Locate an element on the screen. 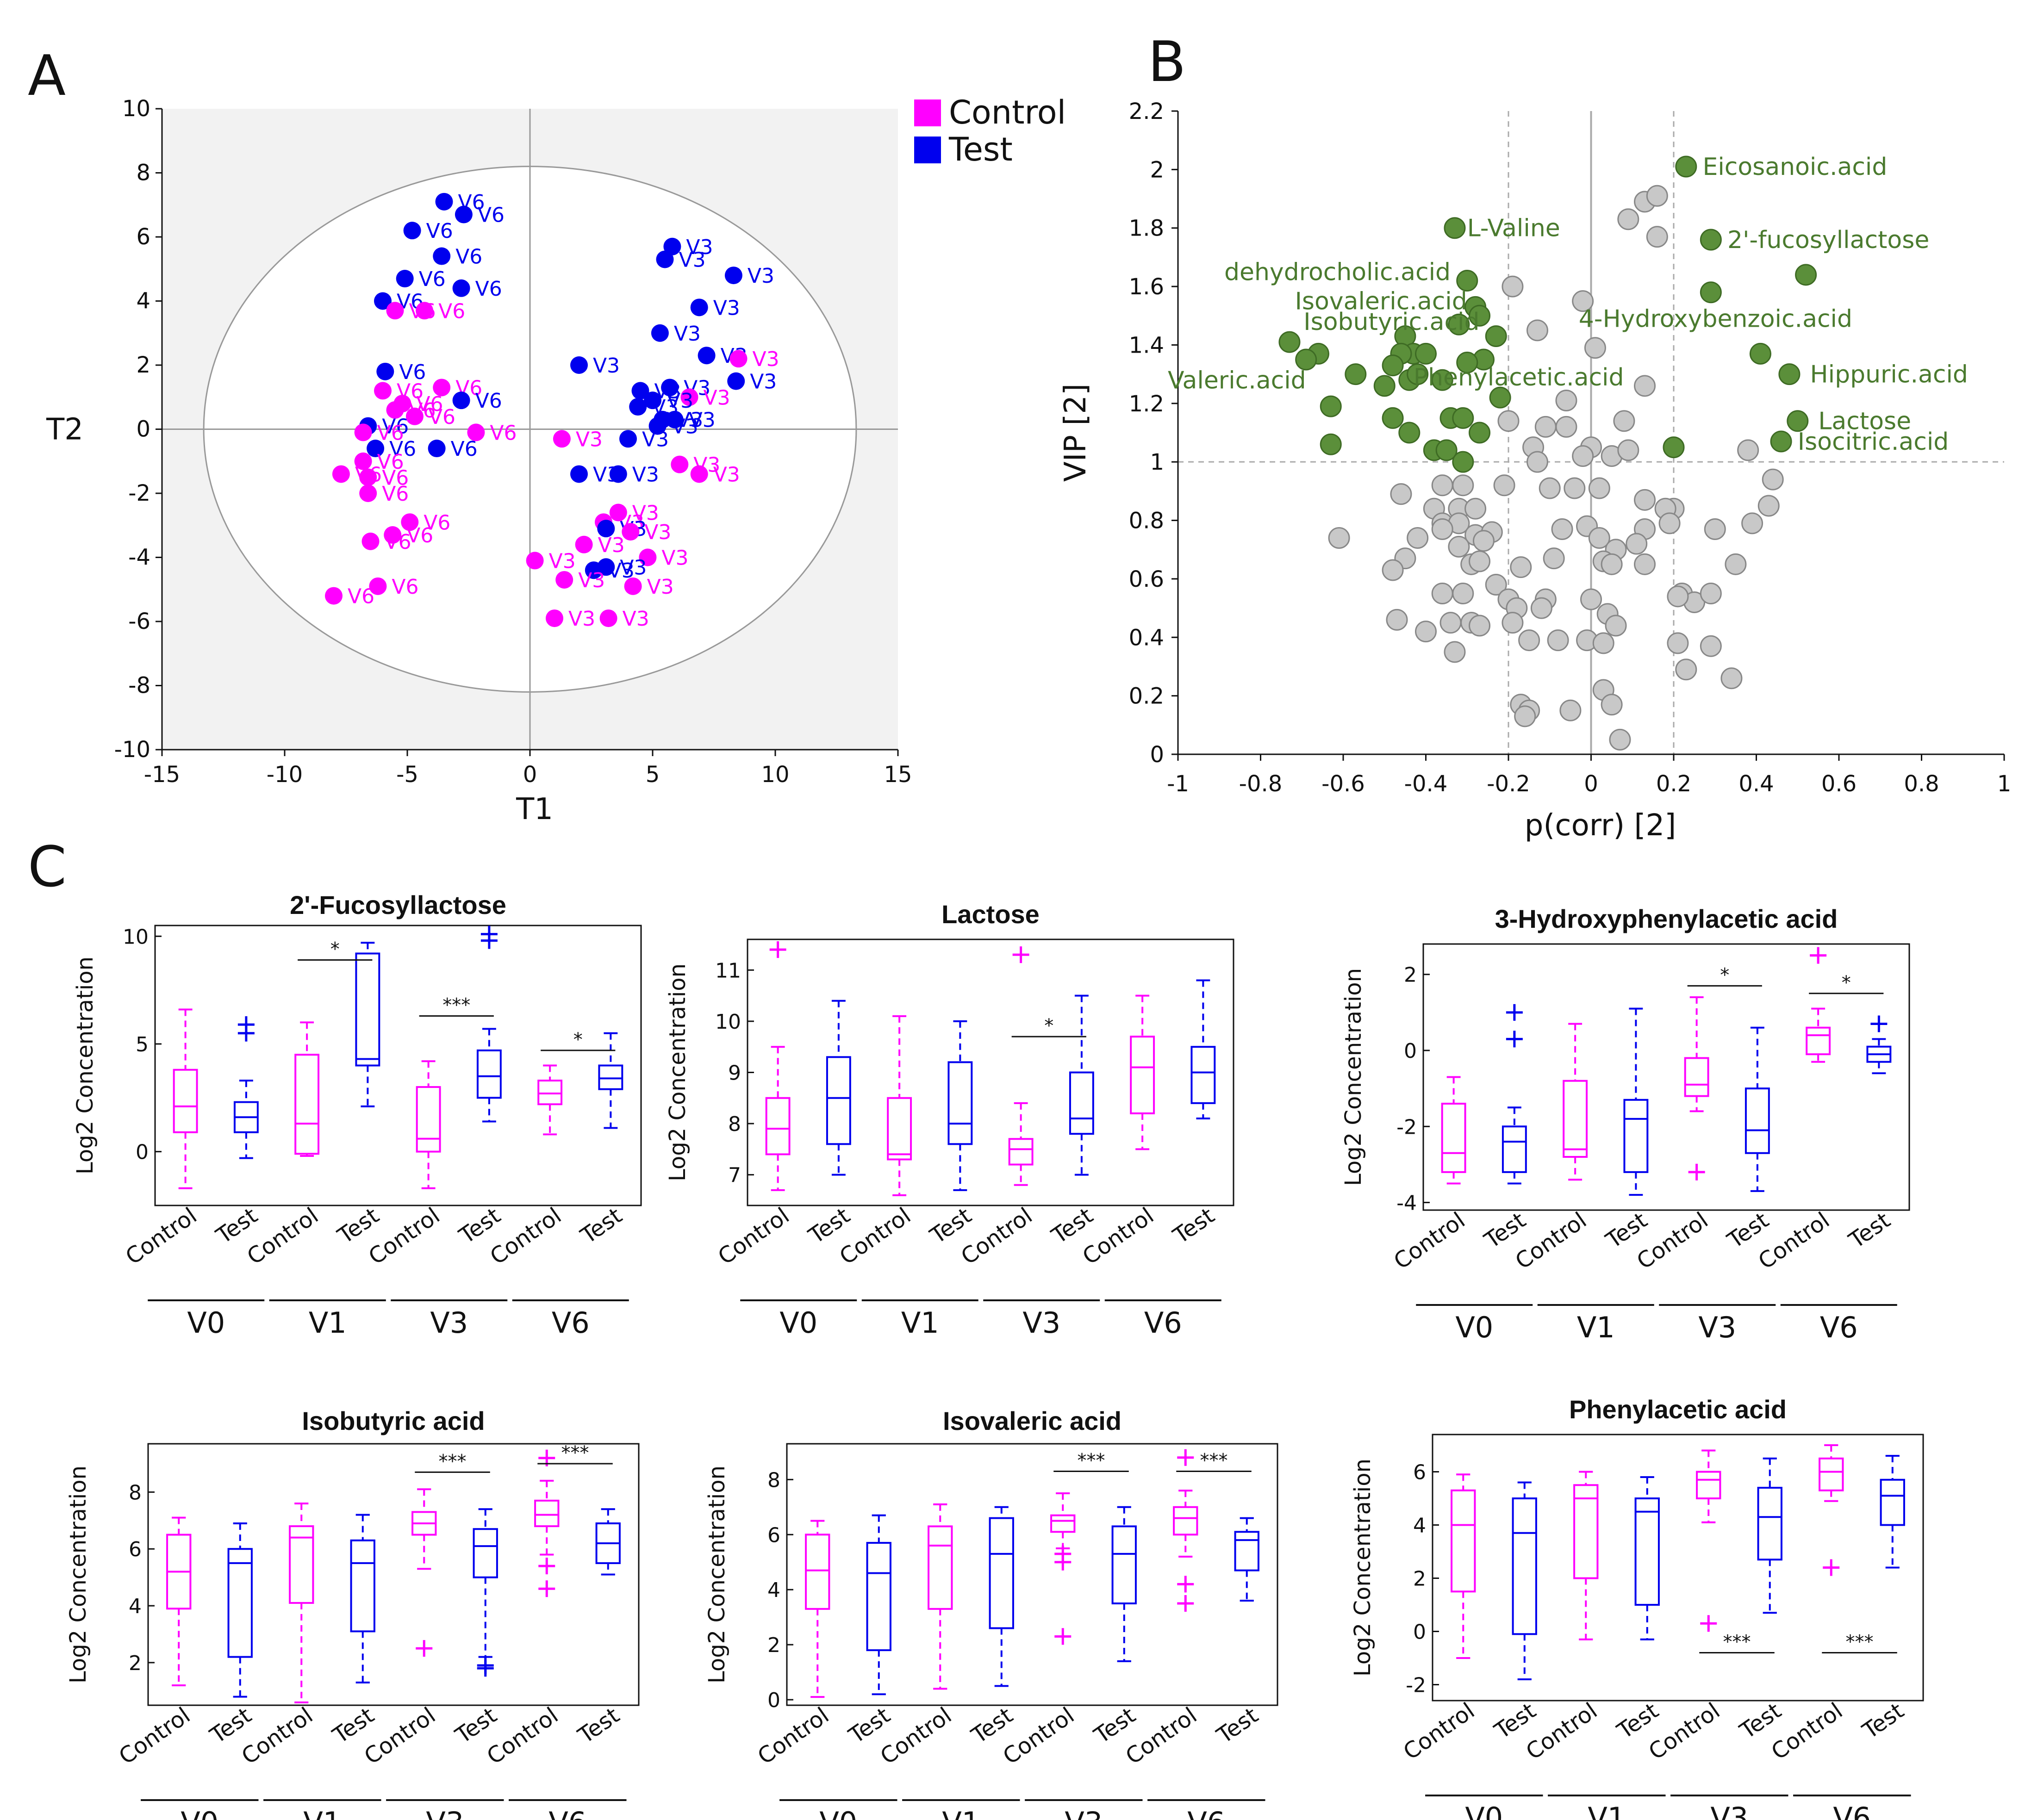 This screenshot has width=2025, height=1820. y-tick-label: 2 is located at coordinates (1410, 975).